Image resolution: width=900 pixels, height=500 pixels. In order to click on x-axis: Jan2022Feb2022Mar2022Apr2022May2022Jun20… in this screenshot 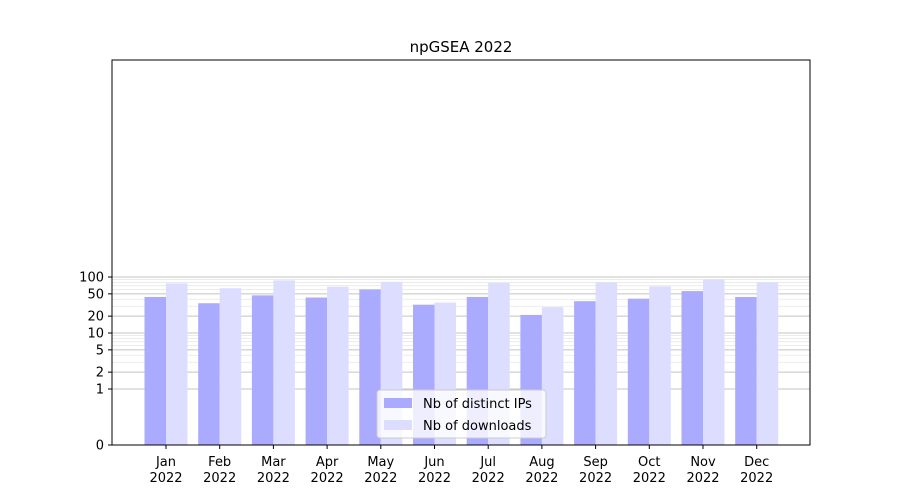, I will do `click(461, 465)`.